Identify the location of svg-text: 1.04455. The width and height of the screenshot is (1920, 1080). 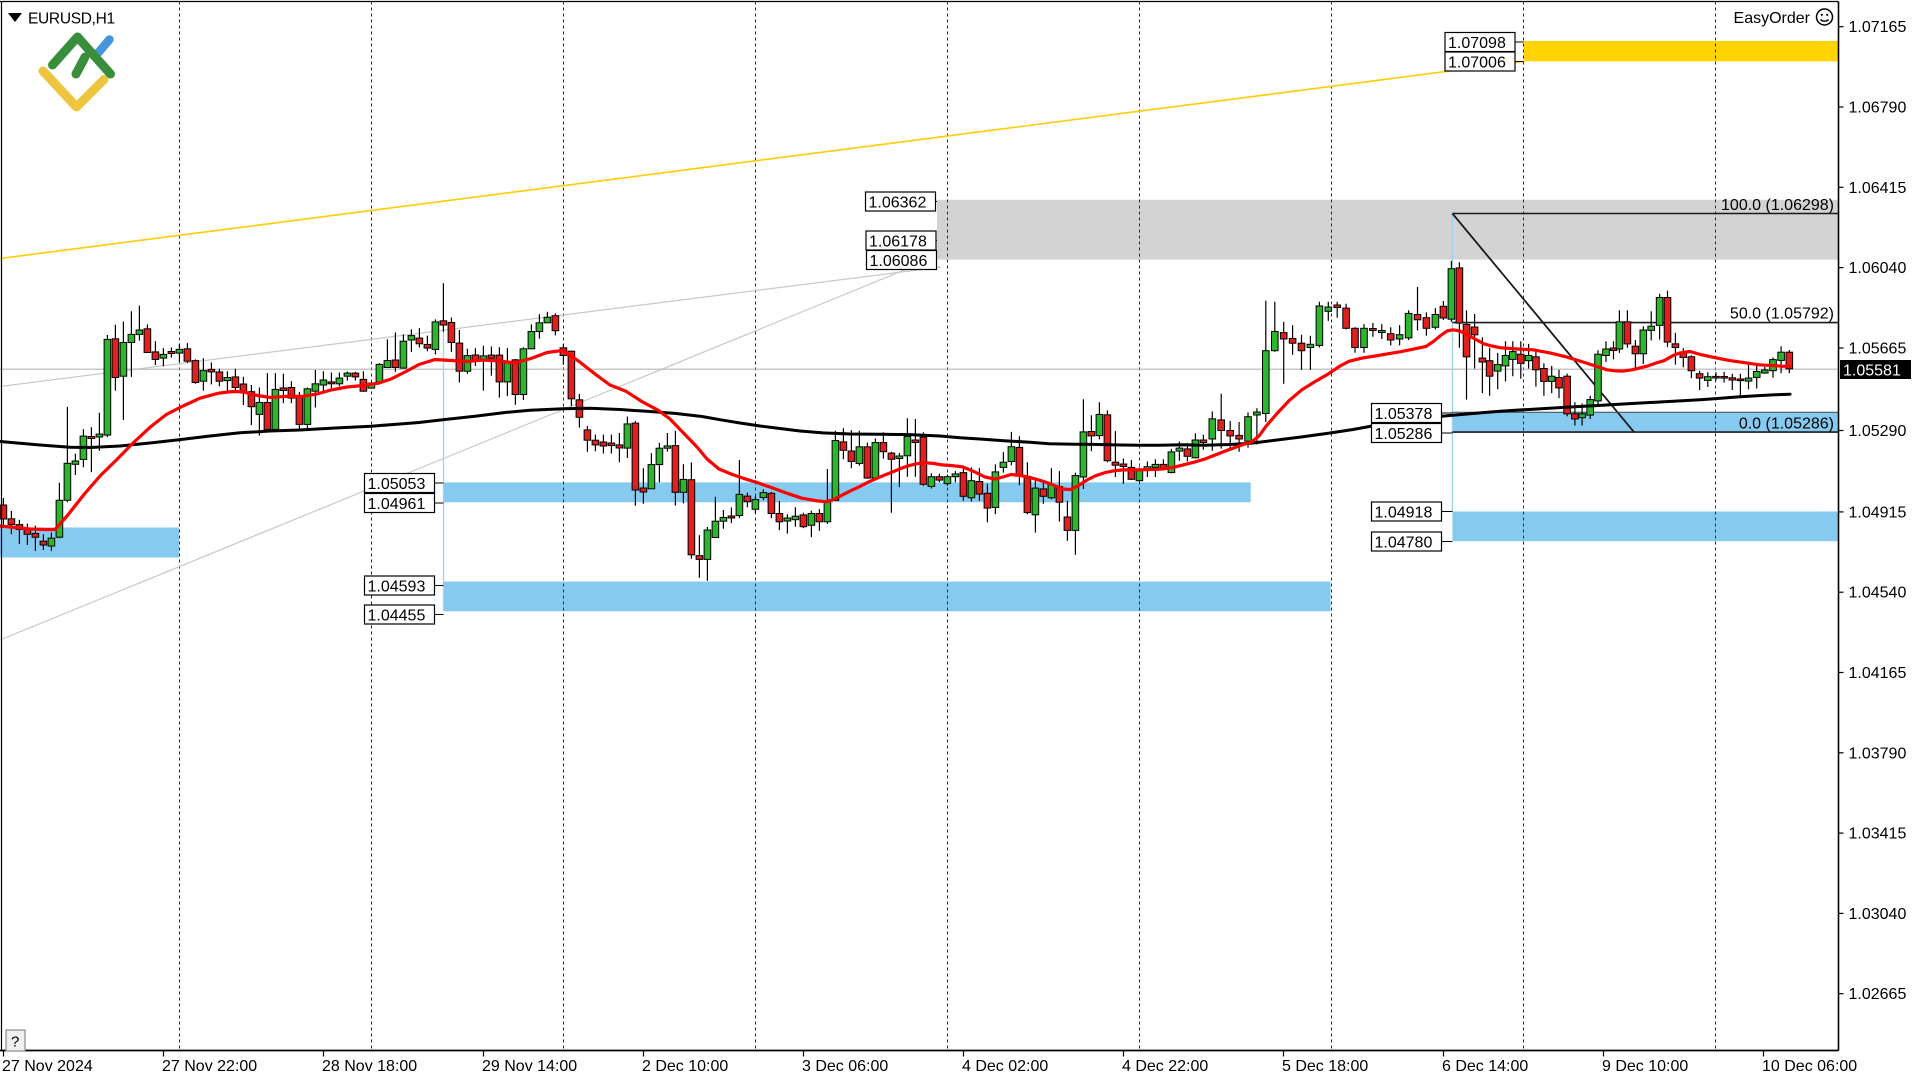
(397, 616).